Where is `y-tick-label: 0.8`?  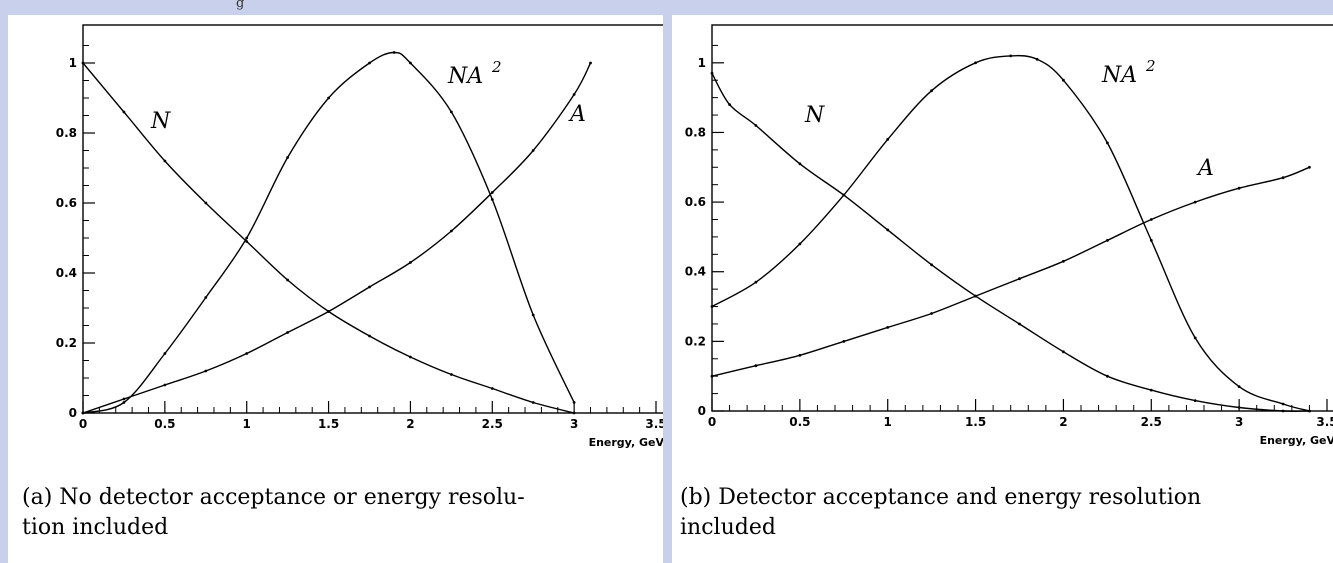 y-tick-label: 0.8 is located at coordinates (695, 132).